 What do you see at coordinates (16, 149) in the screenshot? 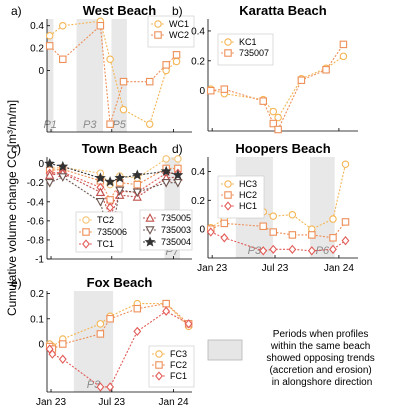
I see `panel-label: c)` at bounding box center [16, 149].